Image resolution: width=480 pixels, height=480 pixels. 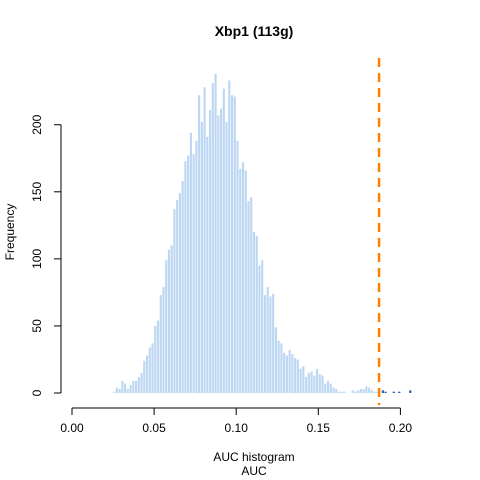 I want to click on chart-title: Xbp1 (113g), so click(x=254, y=31).